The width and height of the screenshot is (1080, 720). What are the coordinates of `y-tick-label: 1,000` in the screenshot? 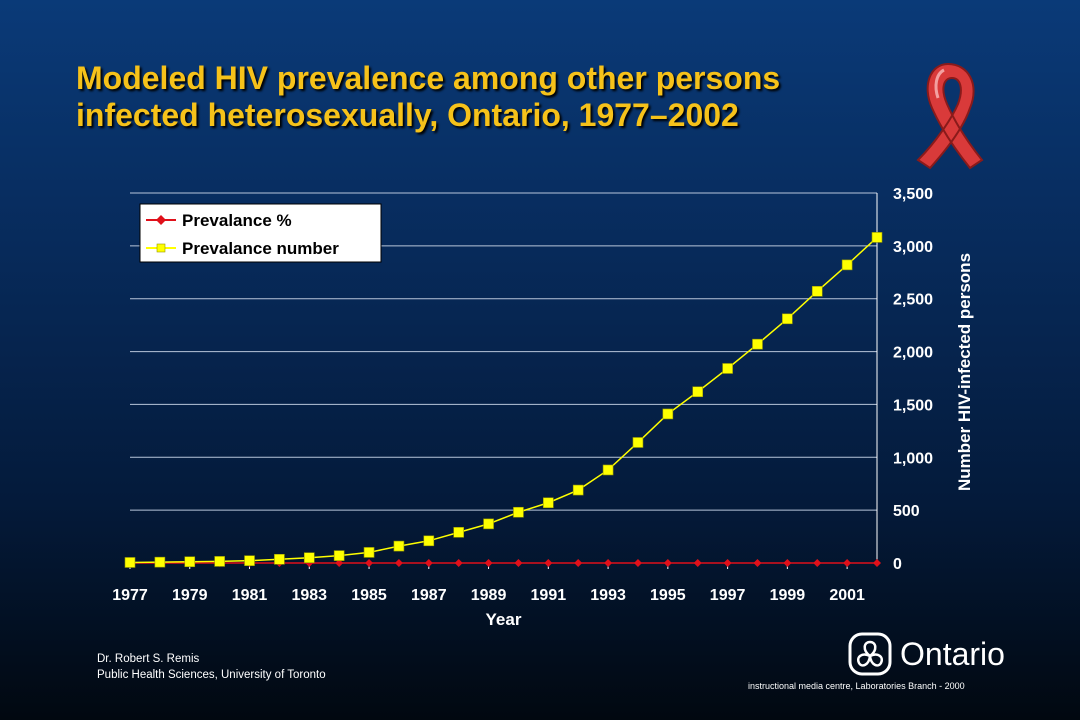 It's located at (913, 458).